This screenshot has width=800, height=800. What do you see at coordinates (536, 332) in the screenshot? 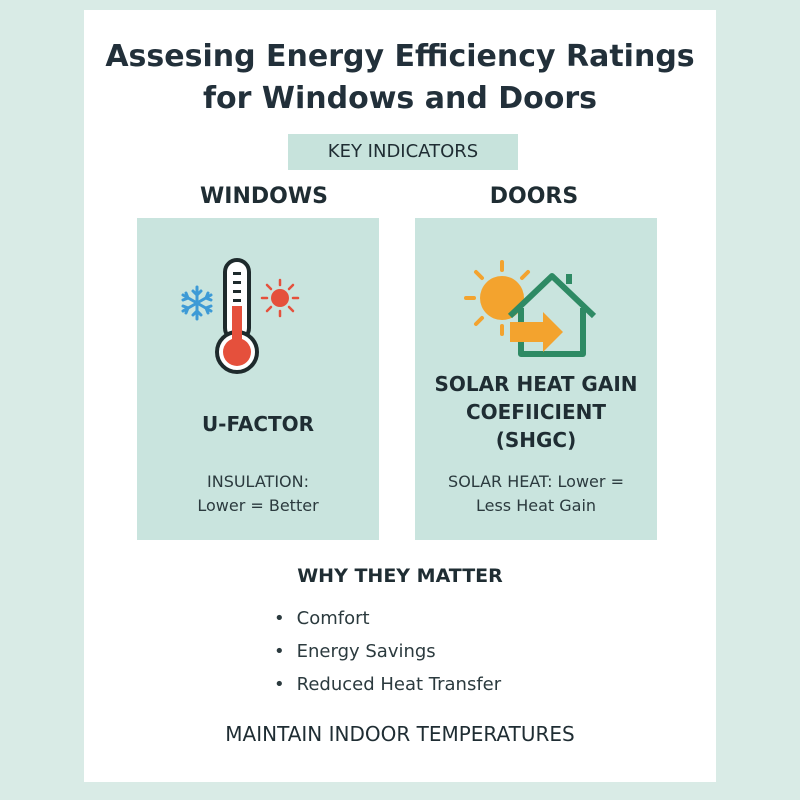
I see `arrow-icon` at bounding box center [536, 332].